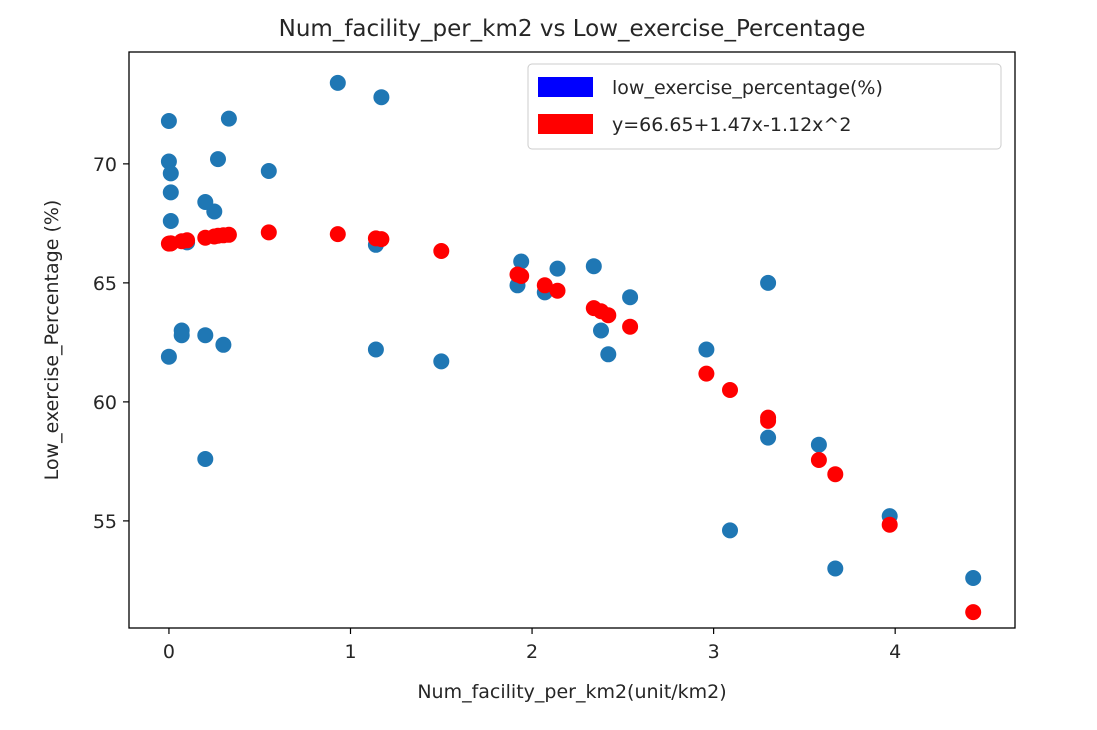 Image resolution: width=1097 pixels, height=730 pixels. Describe the element at coordinates (111, 343) in the screenshot. I see `y-axis-ticks: 55 60 65 70` at that location.